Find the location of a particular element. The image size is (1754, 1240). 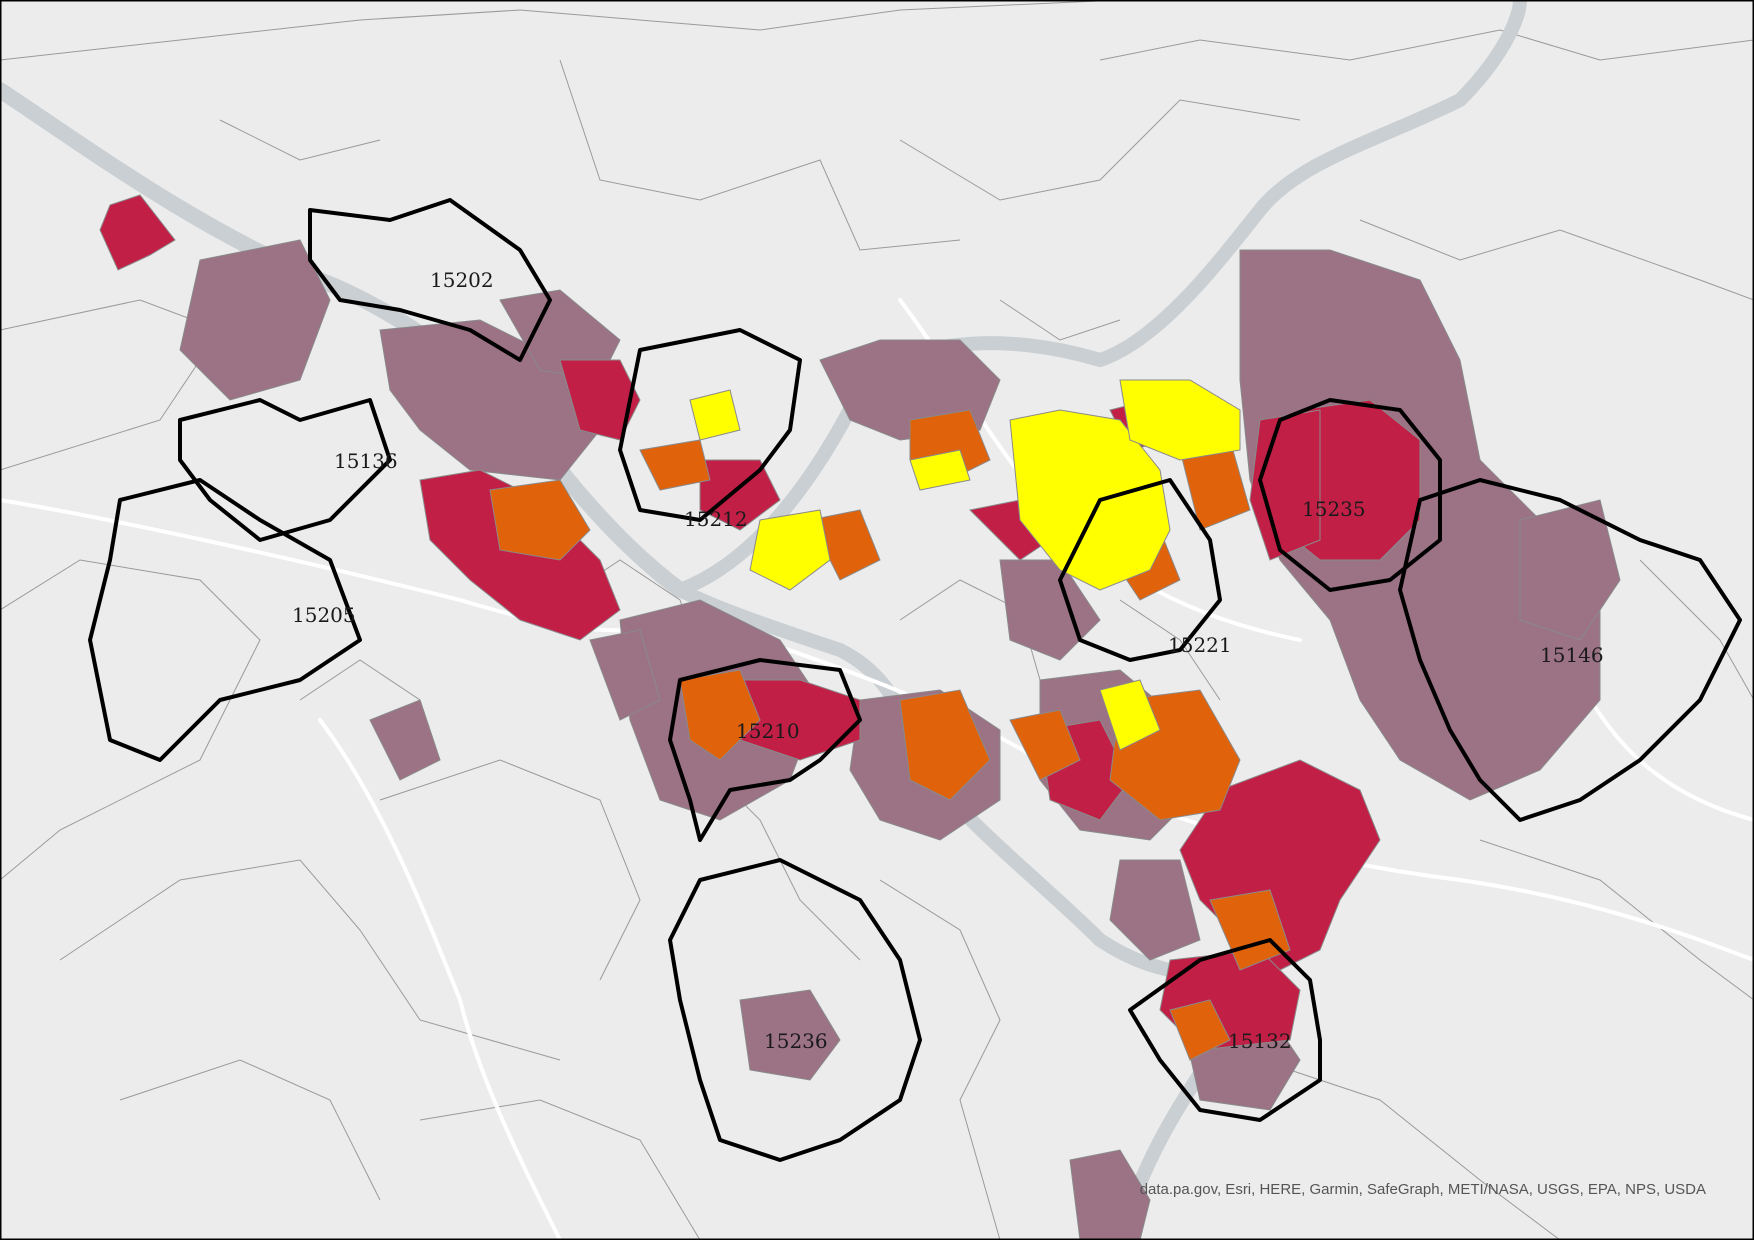

class-1-tracts is located at coordinates (965, 565).